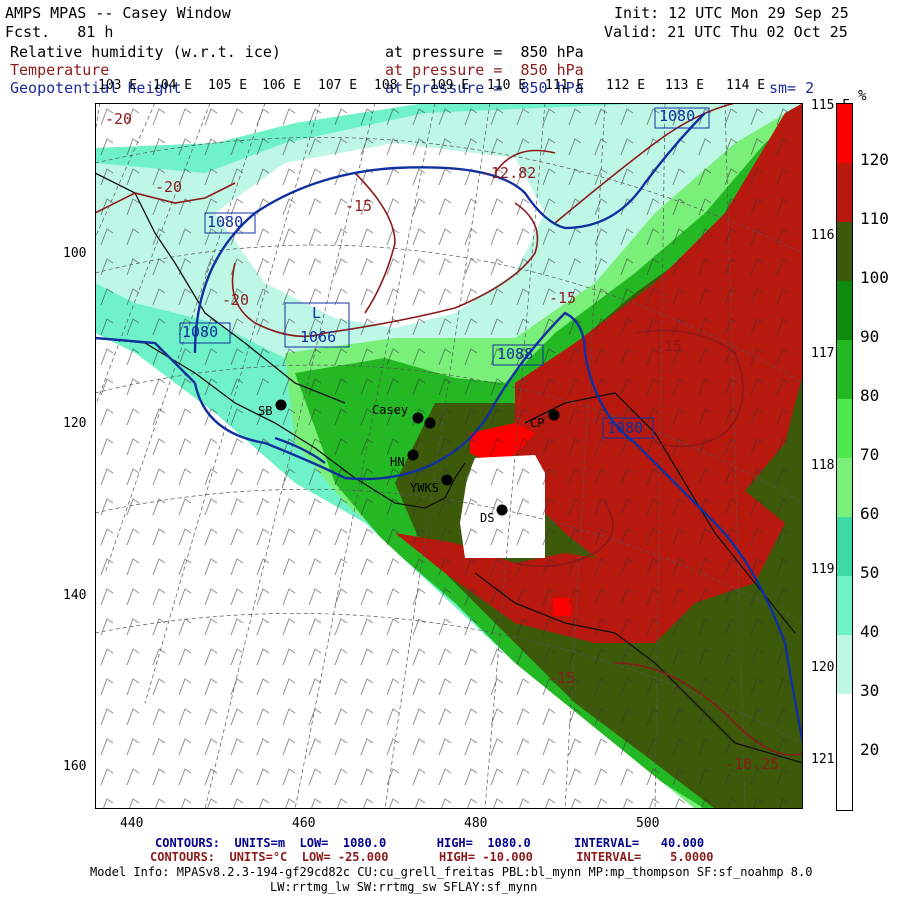 Image resolution: width=900 pixels, height=900 pixels. Describe the element at coordinates (318, 337) in the screenshot. I see `height-low-label: 1066` at that location.